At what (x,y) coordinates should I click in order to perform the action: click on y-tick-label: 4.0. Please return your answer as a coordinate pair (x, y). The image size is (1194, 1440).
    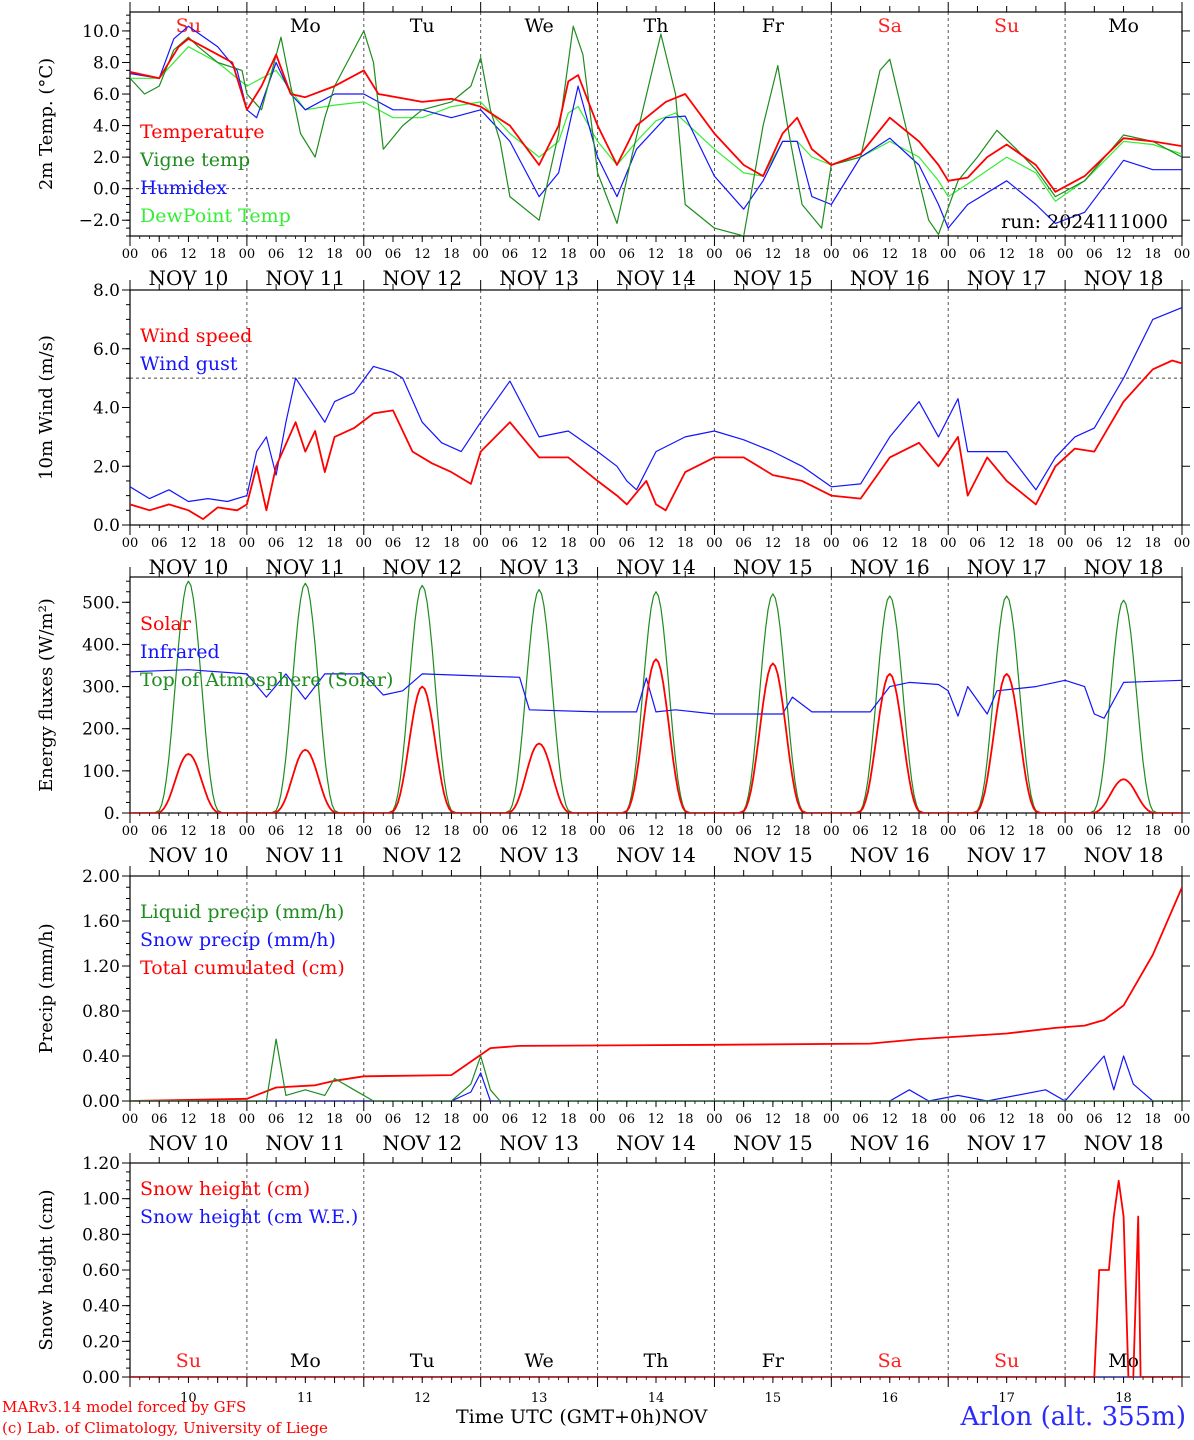
    Looking at the image, I should click on (106, 127).